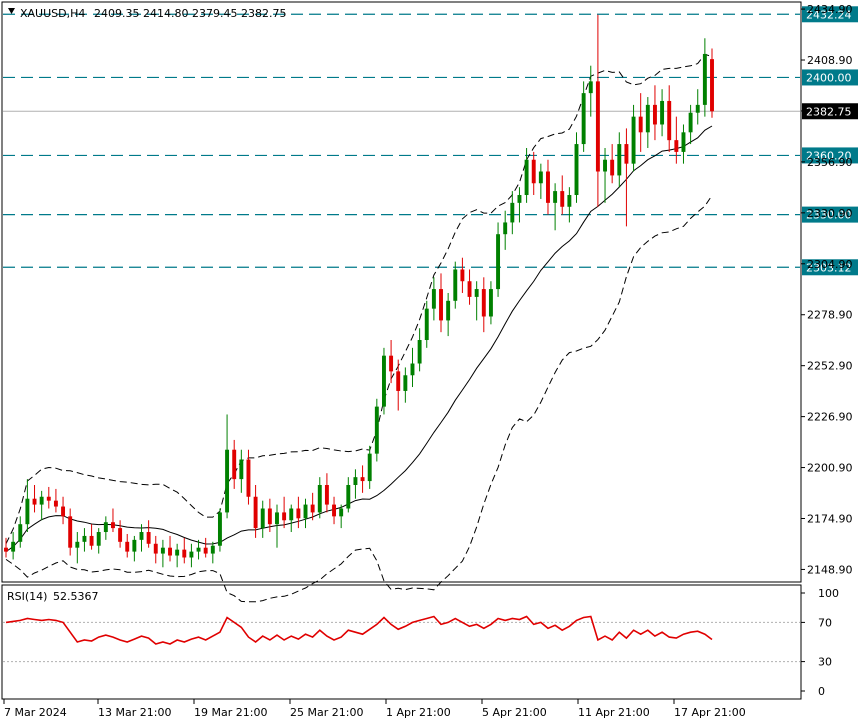 The image size is (864, 723). What do you see at coordinates (11, 11) in the screenshot?
I see `collapse-arrow-icon` at bounding box center [11, 11].